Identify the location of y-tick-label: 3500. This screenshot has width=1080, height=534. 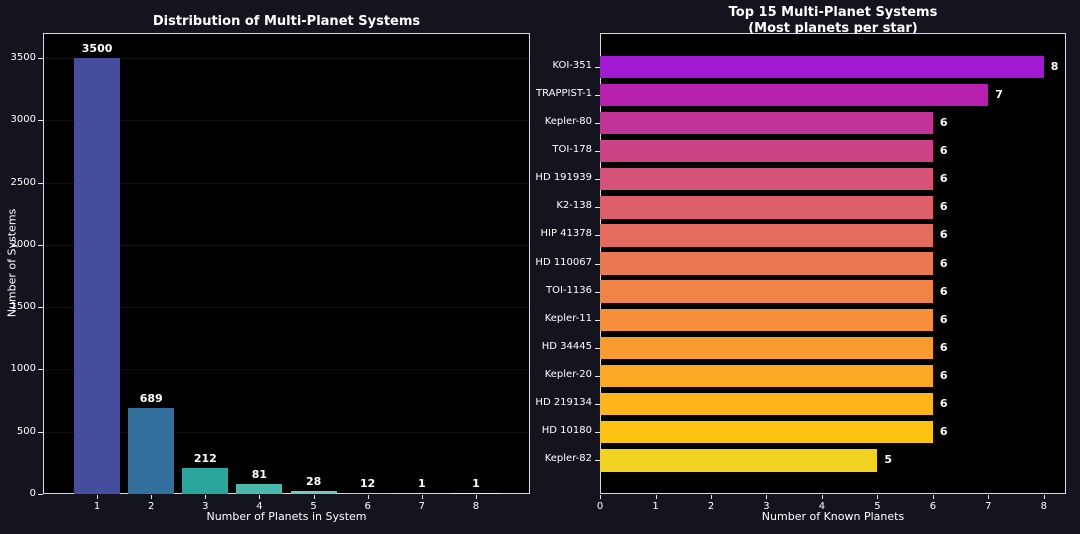
(23, 57).